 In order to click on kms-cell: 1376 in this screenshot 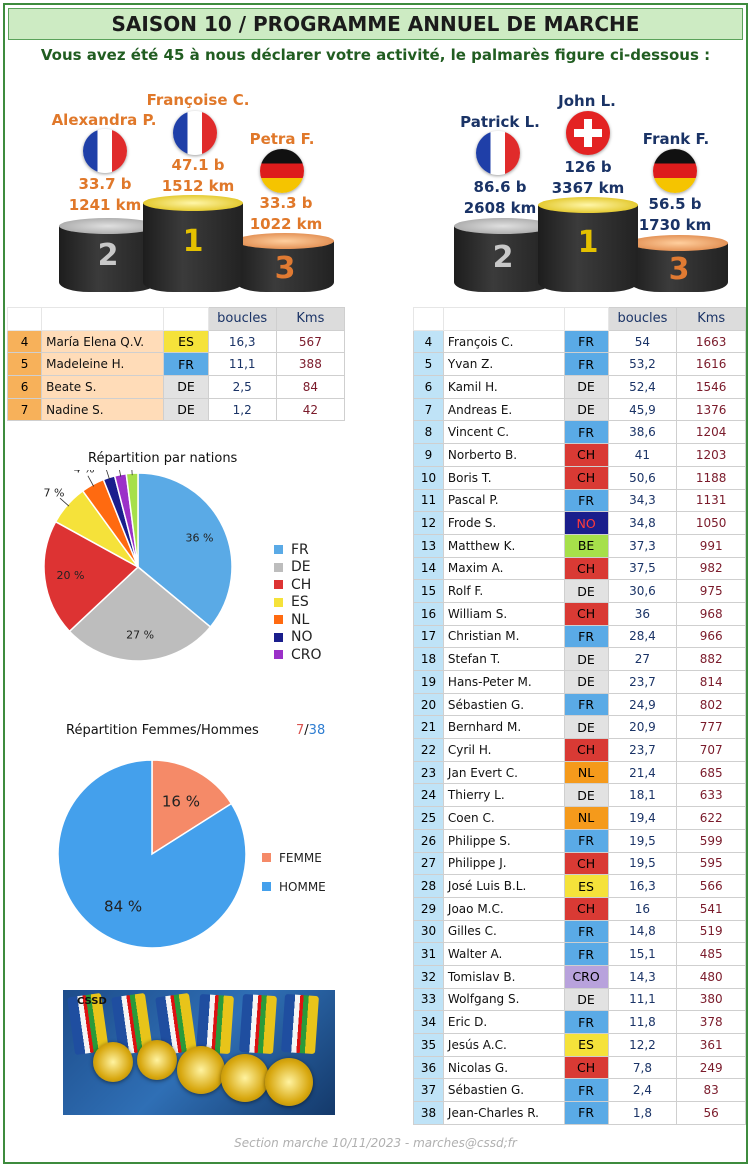, I will do `click(711, 409)`.